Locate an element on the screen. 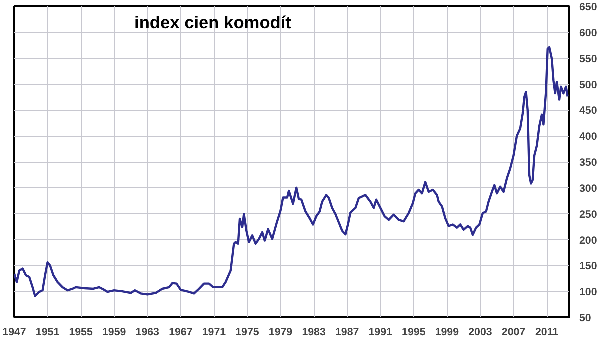  x-tick-label: 1999 is located at coordinates (447, 332).